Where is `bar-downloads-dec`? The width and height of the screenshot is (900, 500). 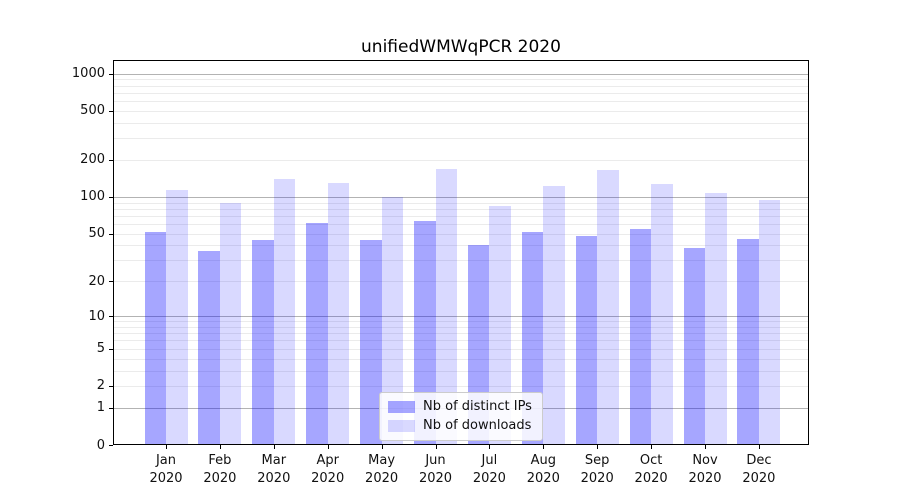
bar-downloads-dec is located at coordinates (769, 322).